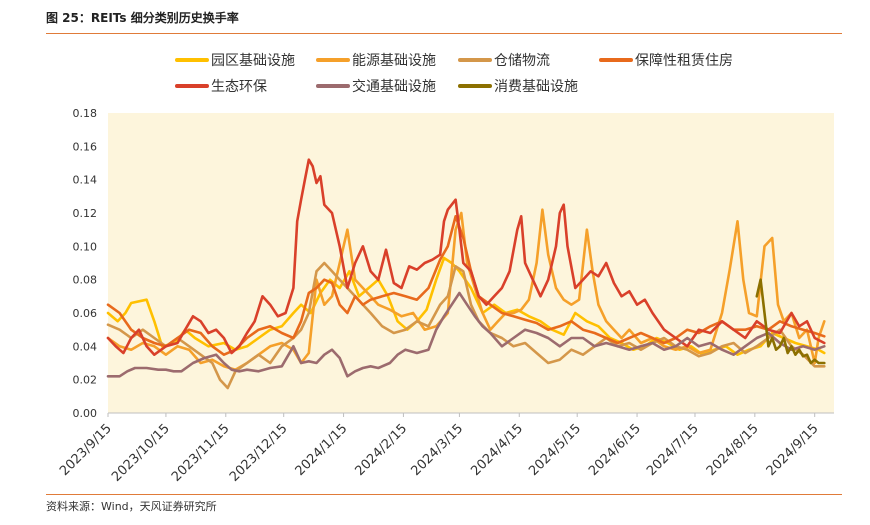 The image size is (870, 525). Describe the element at coordinates (85, 213) in the screenshot. I see `y-tick-label: 0.12` at that location.